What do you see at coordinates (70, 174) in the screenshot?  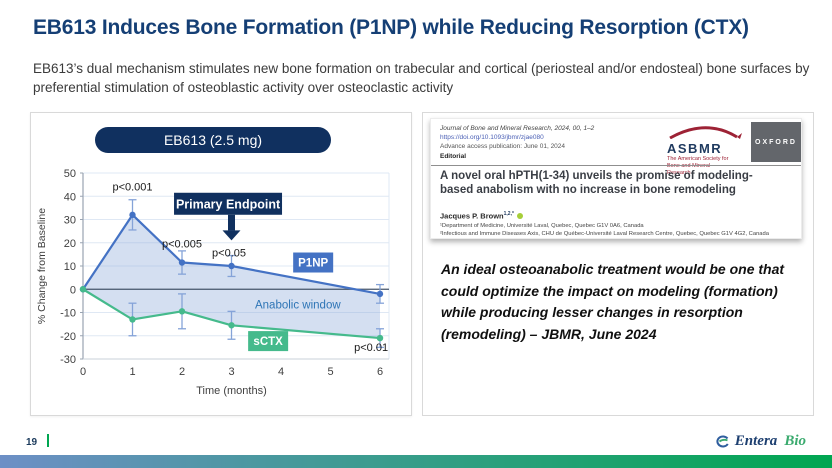 I see `svg-text: 50` at bounding box center [70, 174].